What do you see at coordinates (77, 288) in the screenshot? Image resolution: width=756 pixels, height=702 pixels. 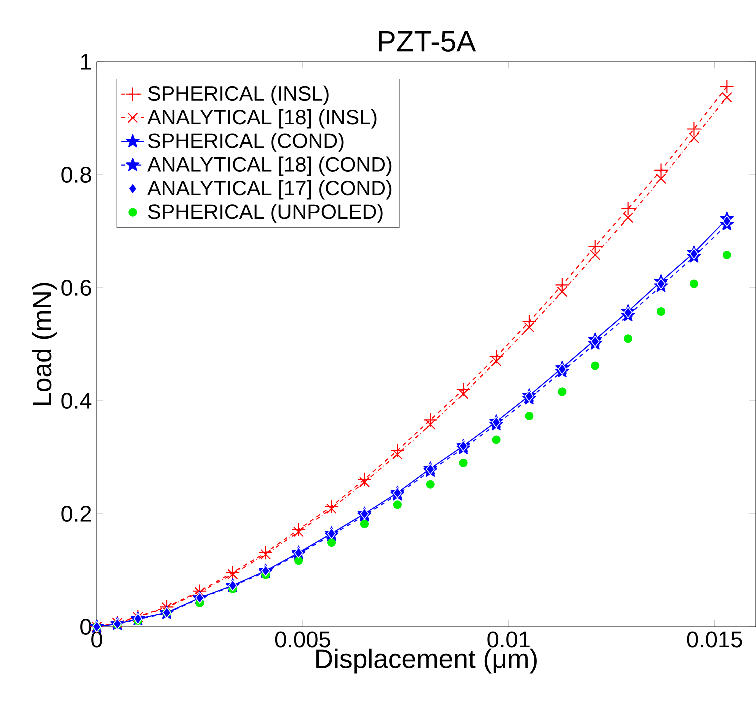 I see `y-tick-label: 0.6` at bounding box center [77, 288].